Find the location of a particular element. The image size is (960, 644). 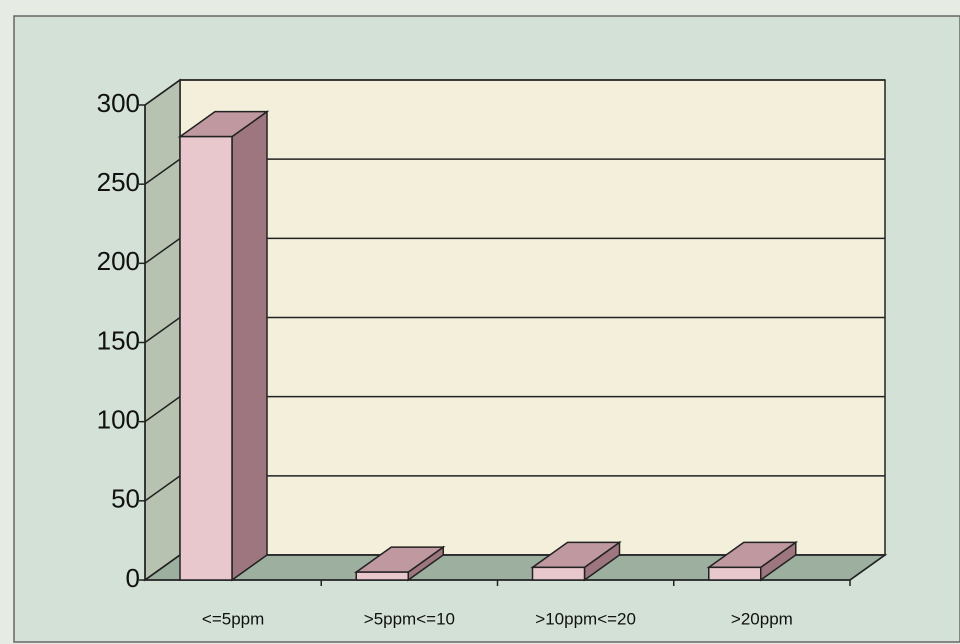

bar-side is located at coordinates (249, 346).